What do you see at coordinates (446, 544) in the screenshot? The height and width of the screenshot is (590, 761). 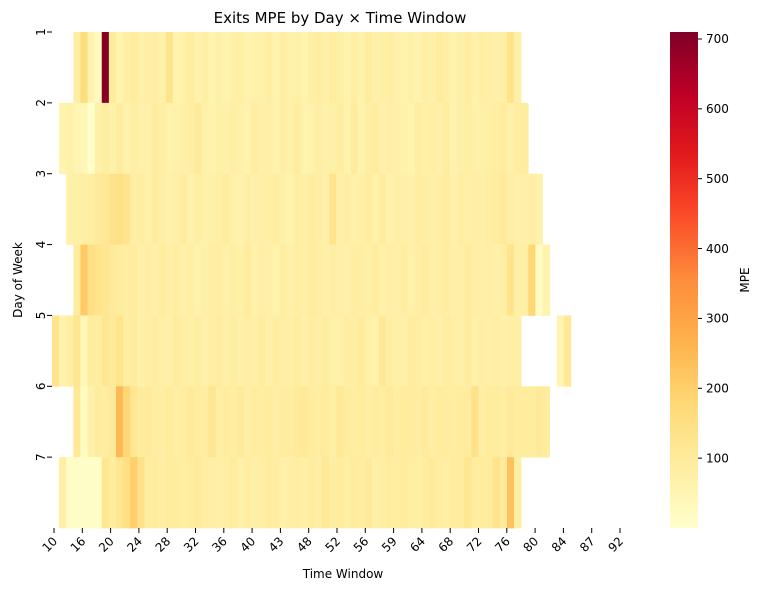 I see `x-tick-label: 68` at bounding box center [446, 544].